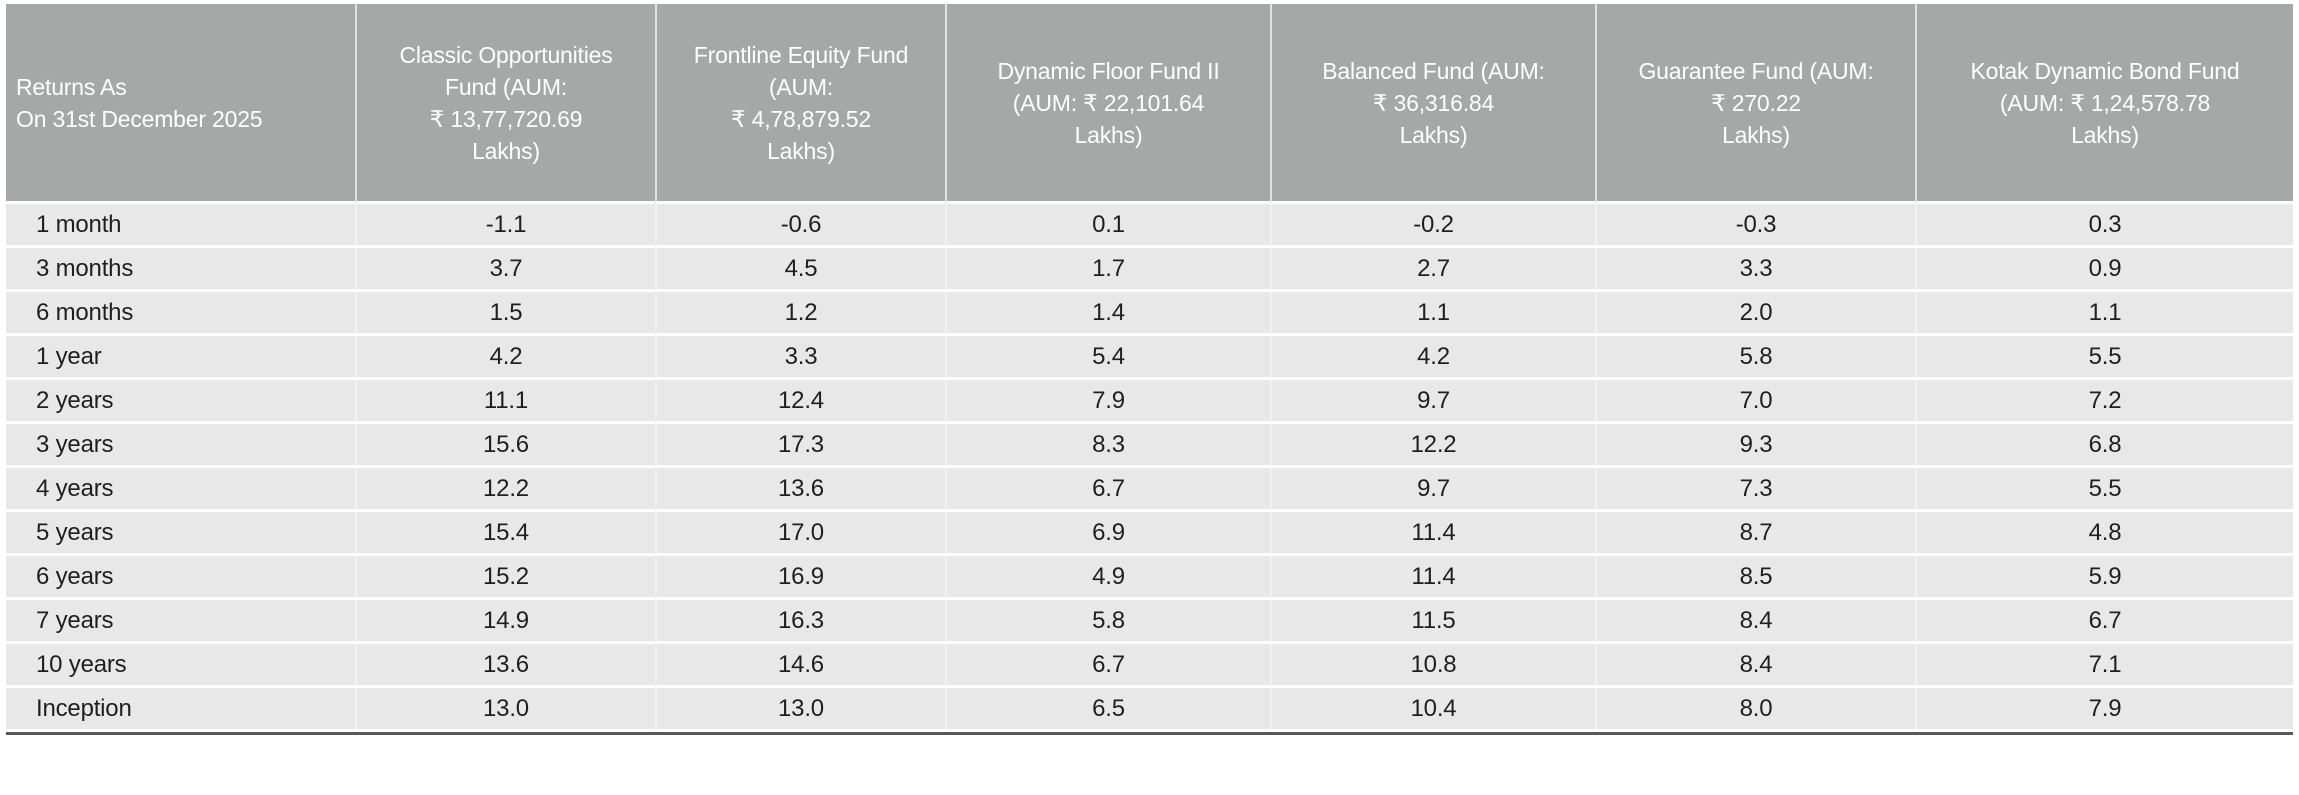 This screenshot has width=2299, height=795. Describe the element at coordinates (505, 314) in the screenshot. I see `return-value-cell: 1.5` at that location.